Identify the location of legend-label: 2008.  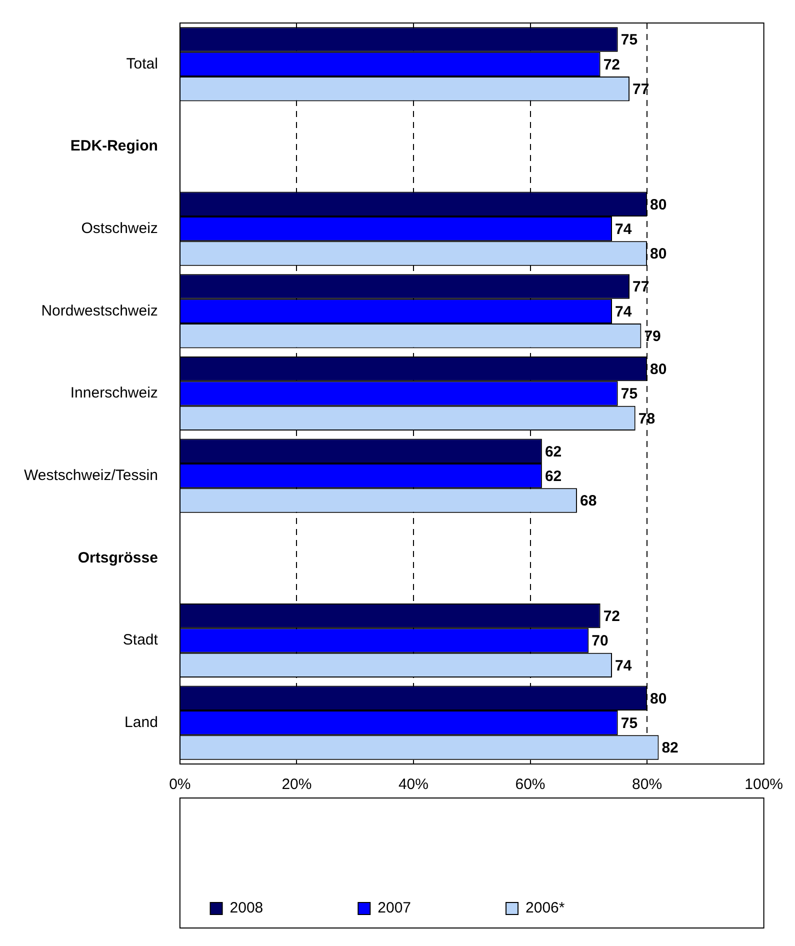
(247, 908).